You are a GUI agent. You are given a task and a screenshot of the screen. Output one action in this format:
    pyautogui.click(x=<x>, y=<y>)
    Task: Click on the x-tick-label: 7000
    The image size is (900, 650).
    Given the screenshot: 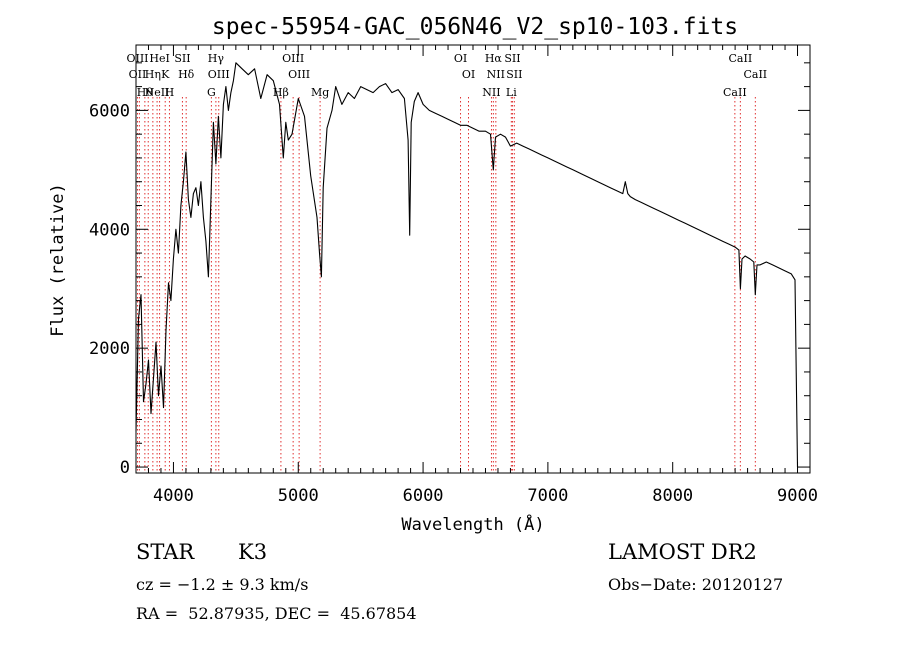 What is the action you would take?
    pyautogui.click(x=547, y=496)
    